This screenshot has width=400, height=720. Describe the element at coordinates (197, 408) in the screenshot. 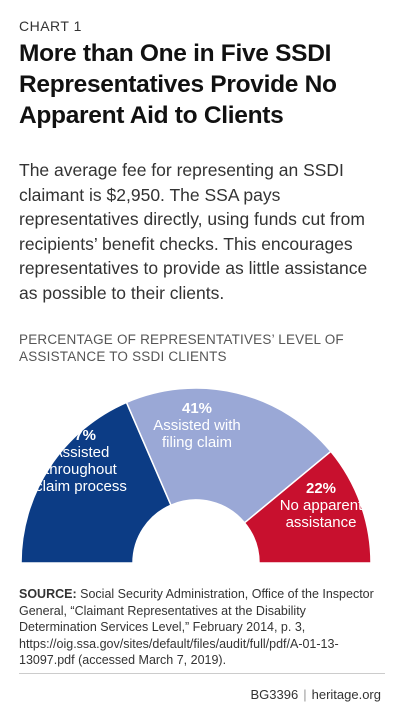

I see `slice-percent-41: 41%` at that location.